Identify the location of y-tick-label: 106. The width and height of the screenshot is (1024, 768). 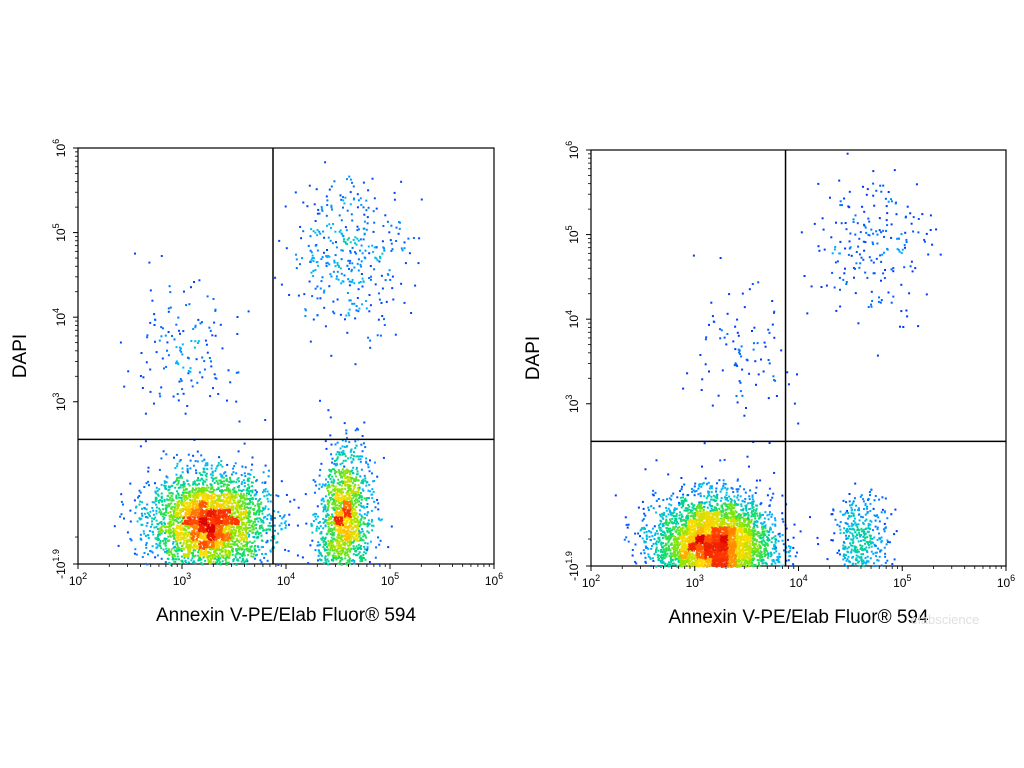
(59, 148).